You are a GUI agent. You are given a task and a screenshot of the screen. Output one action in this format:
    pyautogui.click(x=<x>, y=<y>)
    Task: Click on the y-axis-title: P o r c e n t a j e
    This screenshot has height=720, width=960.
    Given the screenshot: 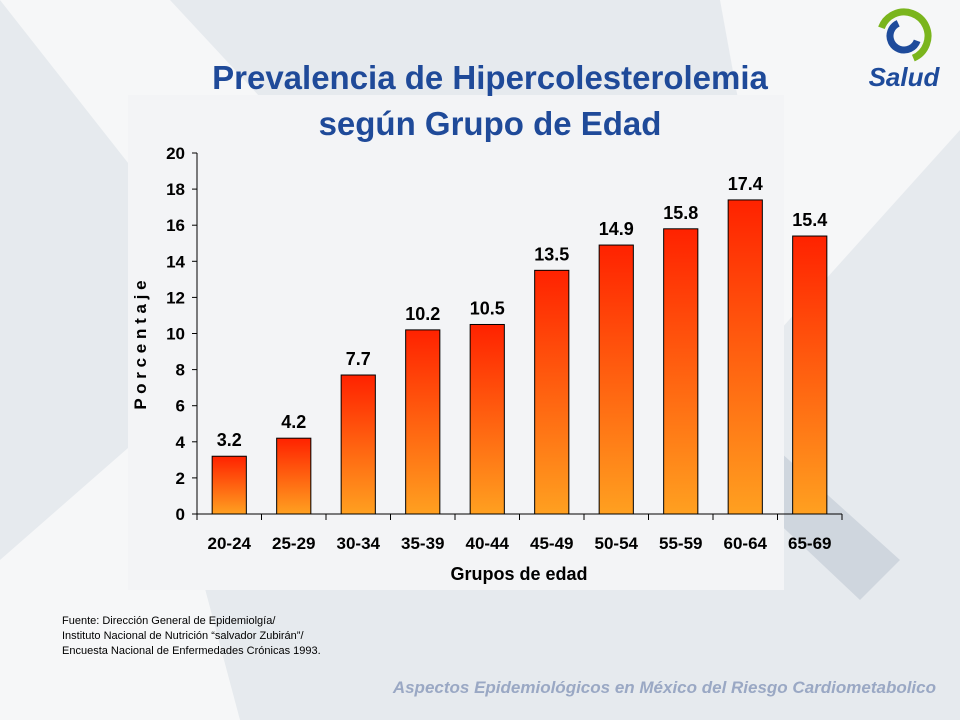 What is the action you would take?
    pyautogui.click(x=140, y=344)
    